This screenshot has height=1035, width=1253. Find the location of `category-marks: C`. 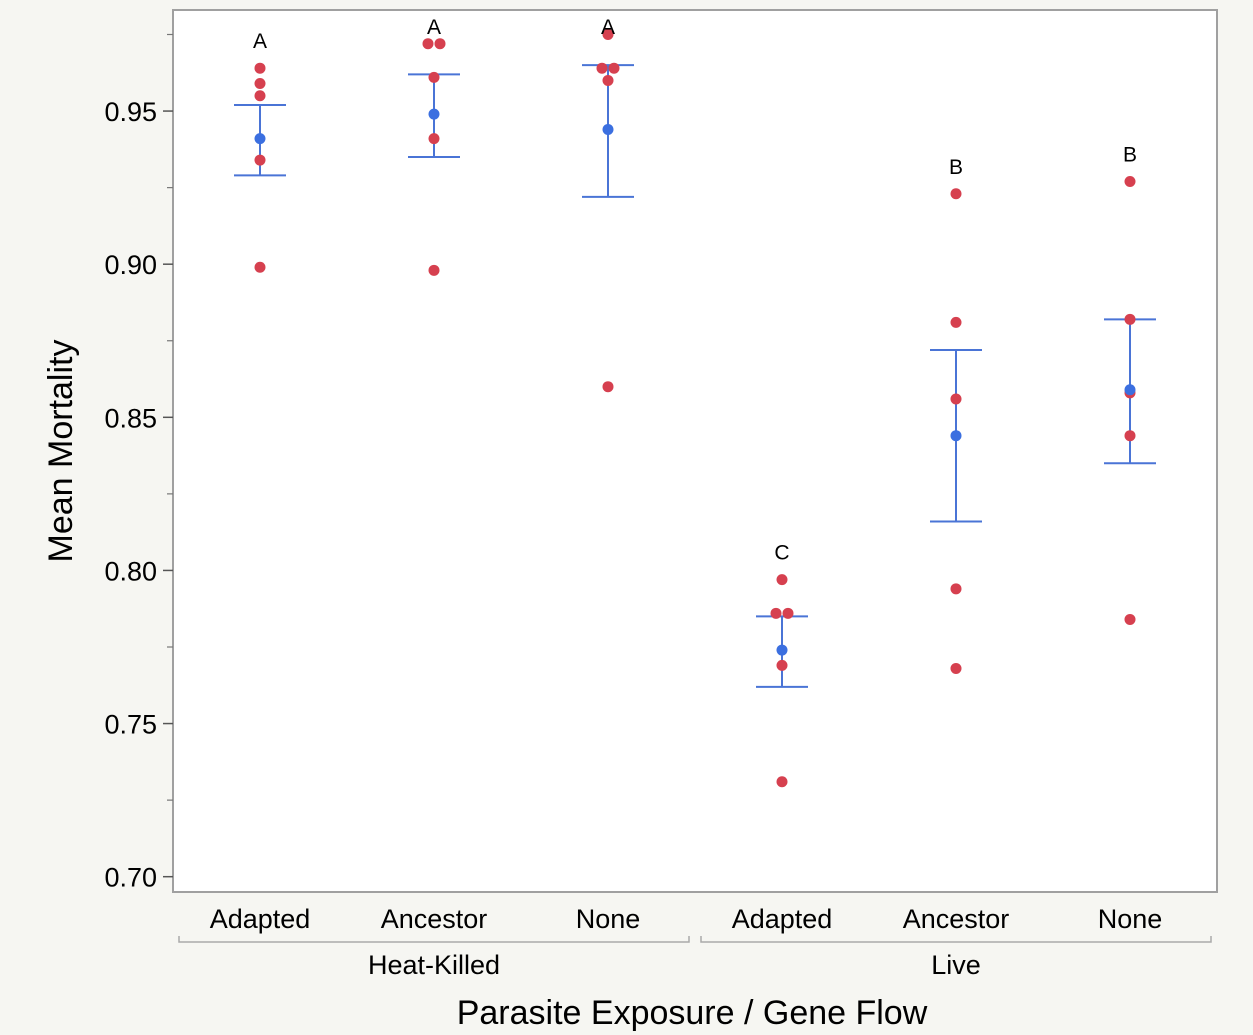

category-marks: C is located at coordinates (782, 665).